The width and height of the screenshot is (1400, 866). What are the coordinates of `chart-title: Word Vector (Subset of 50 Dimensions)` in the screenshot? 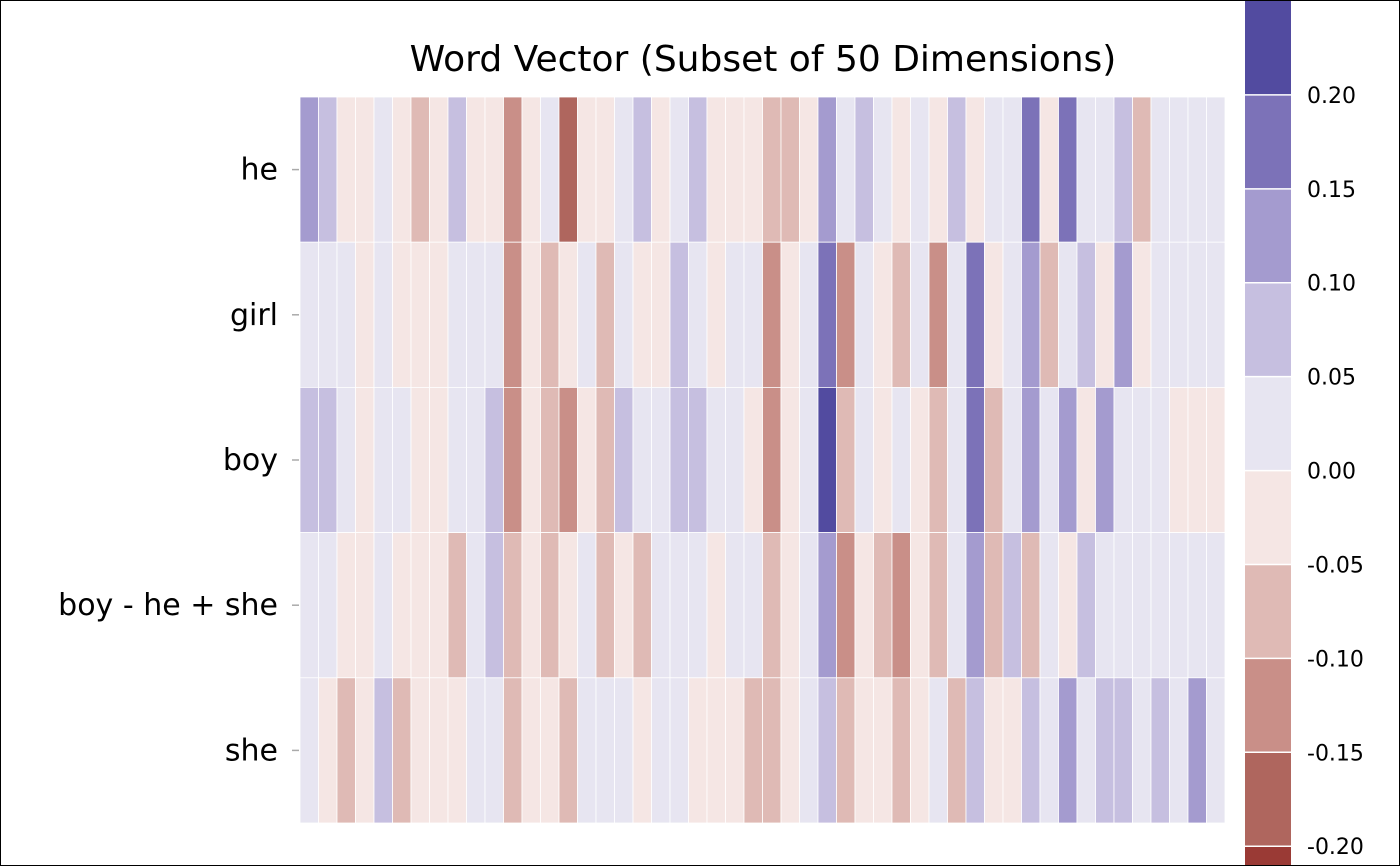 It's located at (763, 59).